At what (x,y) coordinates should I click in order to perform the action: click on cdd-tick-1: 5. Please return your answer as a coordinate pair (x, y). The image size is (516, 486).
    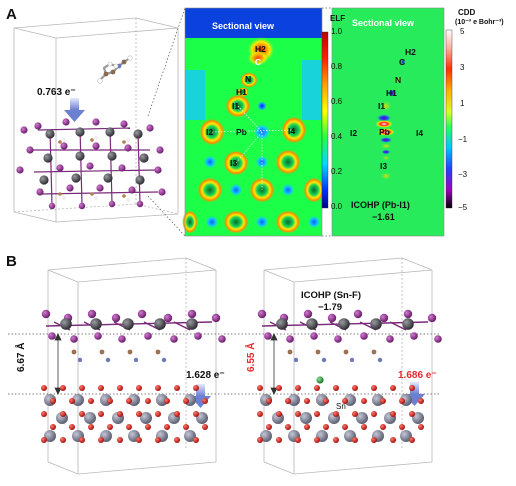
    Looking at the image, I should click on (462, 31).